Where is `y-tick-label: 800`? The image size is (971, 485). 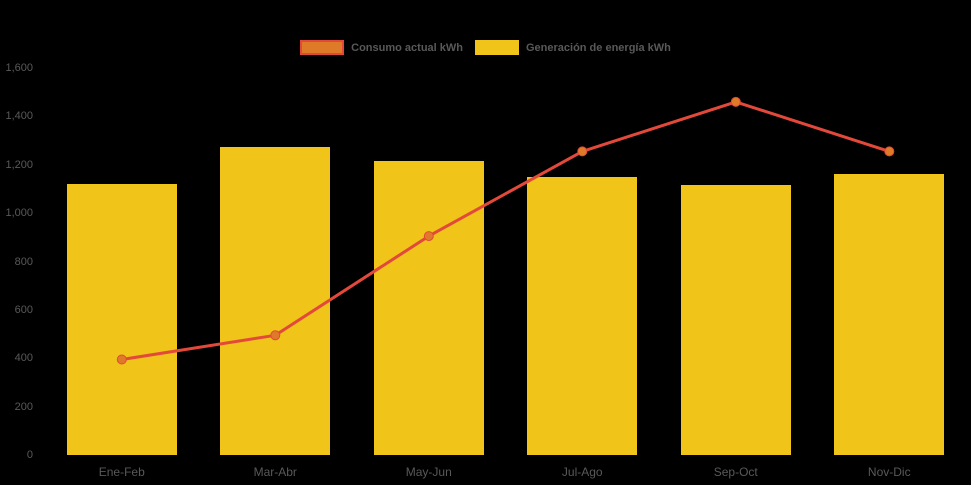
y-tick-label: 800 is located at coordinates (23, 261).